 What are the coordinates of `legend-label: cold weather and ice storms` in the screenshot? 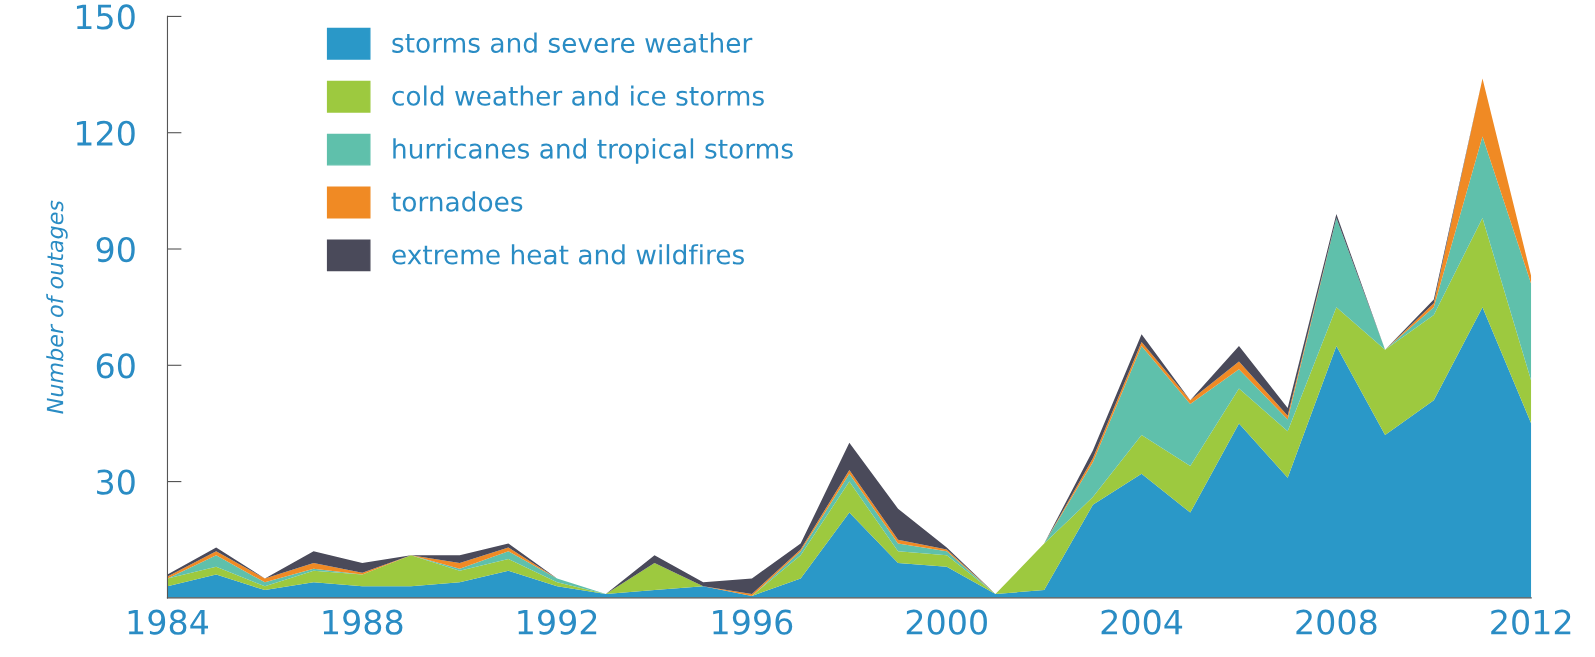 It's located at (578, 95).